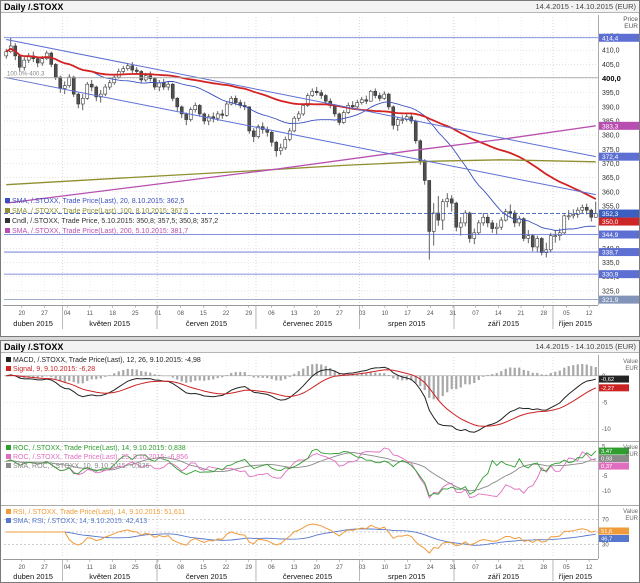 The height and width of the screenshot is (583, 640). I want to click on svg-text: Value, so click(631, 448).